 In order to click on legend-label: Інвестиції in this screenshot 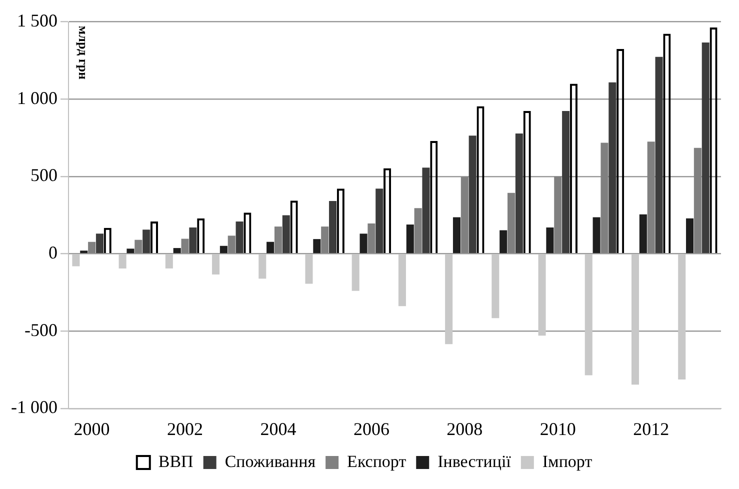, I will do `click(475, 461)`.